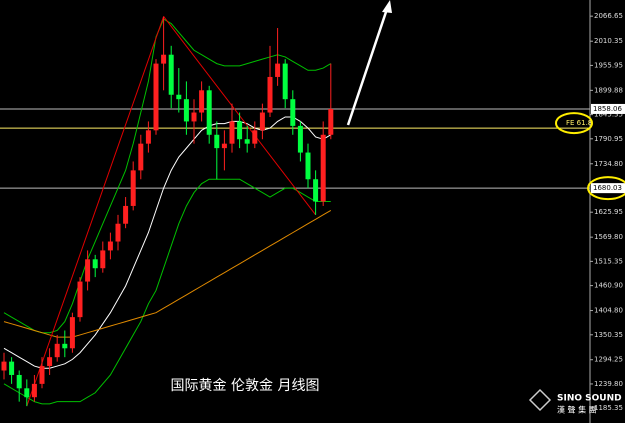 This screenshot has width=625, height=423. I want to click on y-tick-label: 1404.80, so click(608, 311).